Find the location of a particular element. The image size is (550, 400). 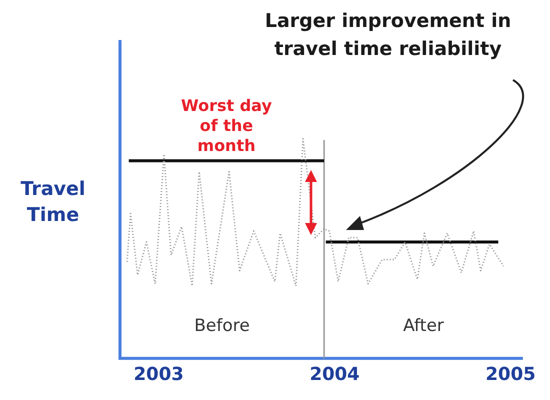

annotation: Worst day of the month is located at coordinates (226, 125).